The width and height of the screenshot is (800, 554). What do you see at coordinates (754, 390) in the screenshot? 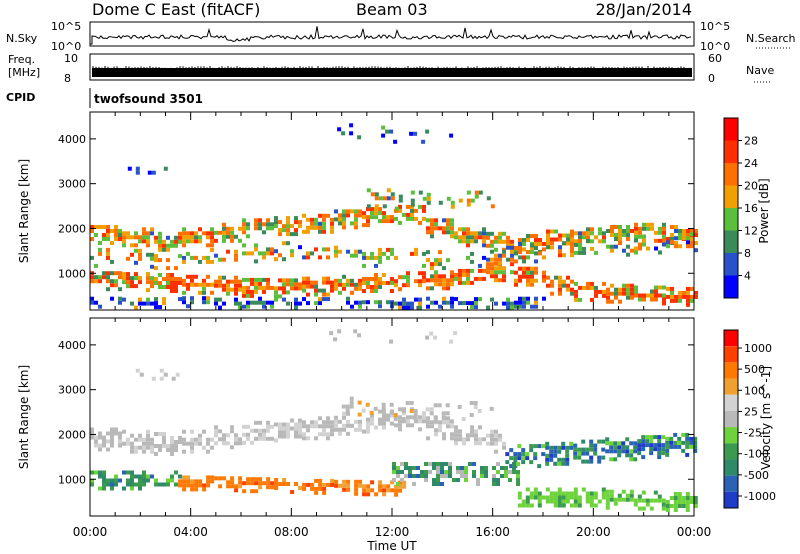
I see `velocity-cbar-tick-label: 100` at bounding box center [754, 390].